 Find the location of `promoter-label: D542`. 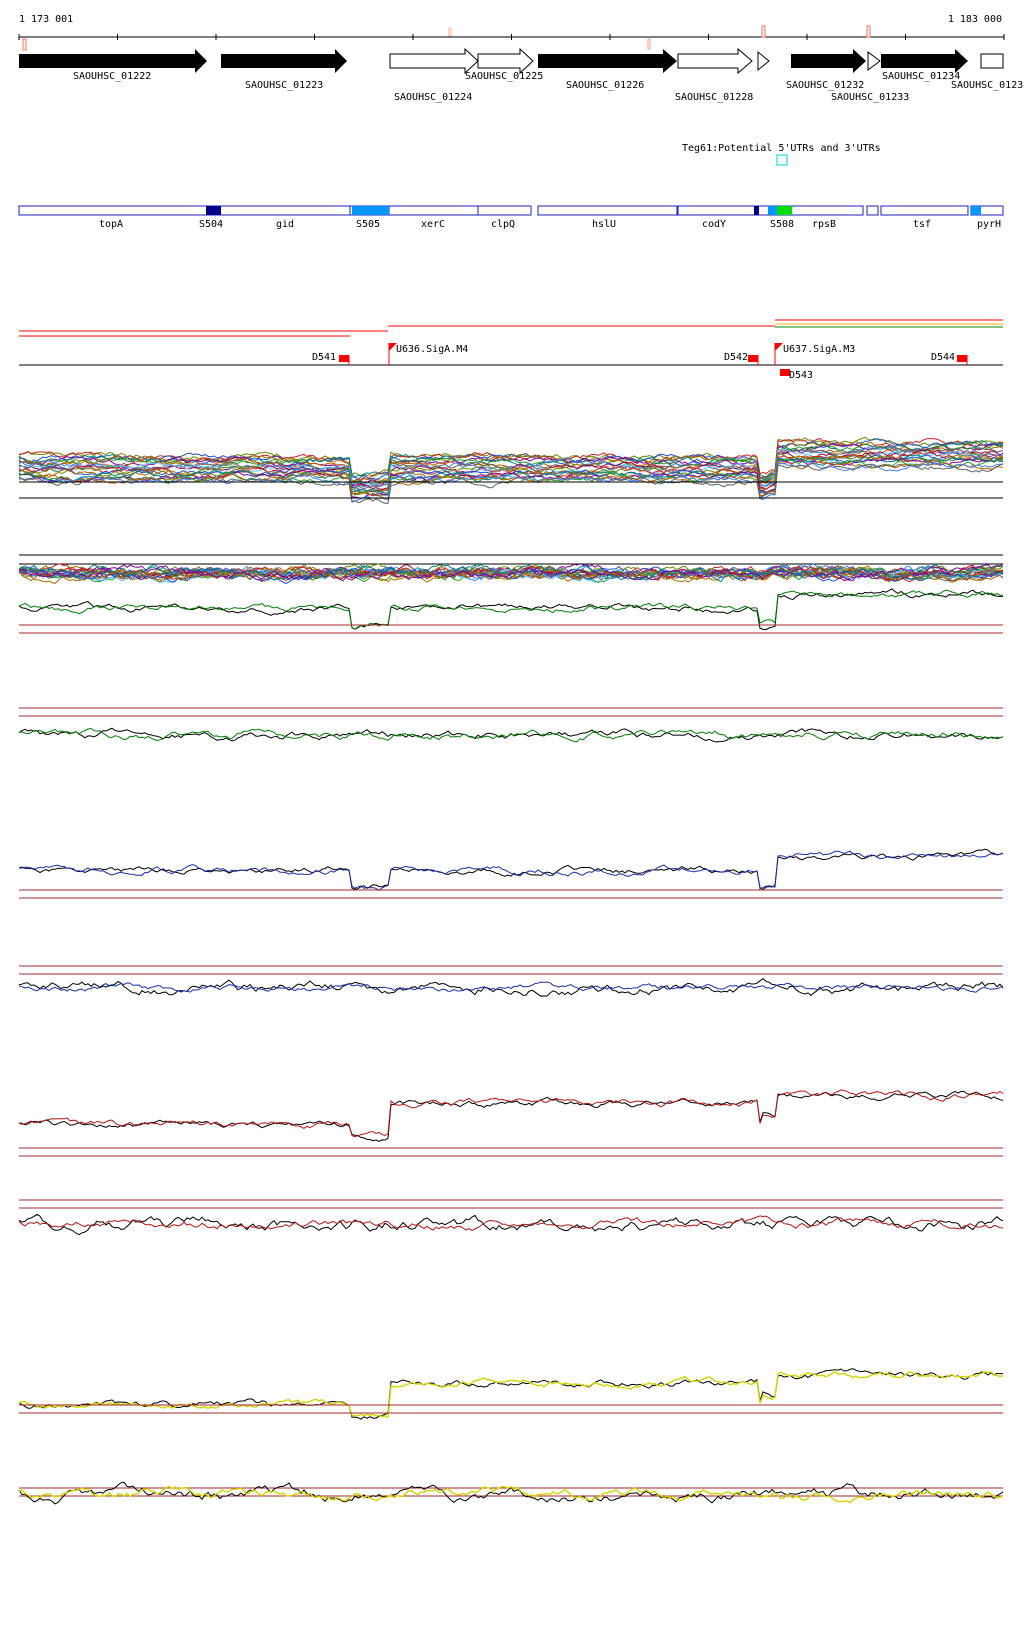

promoter-label: D542 is located at coordinates (736, 357).